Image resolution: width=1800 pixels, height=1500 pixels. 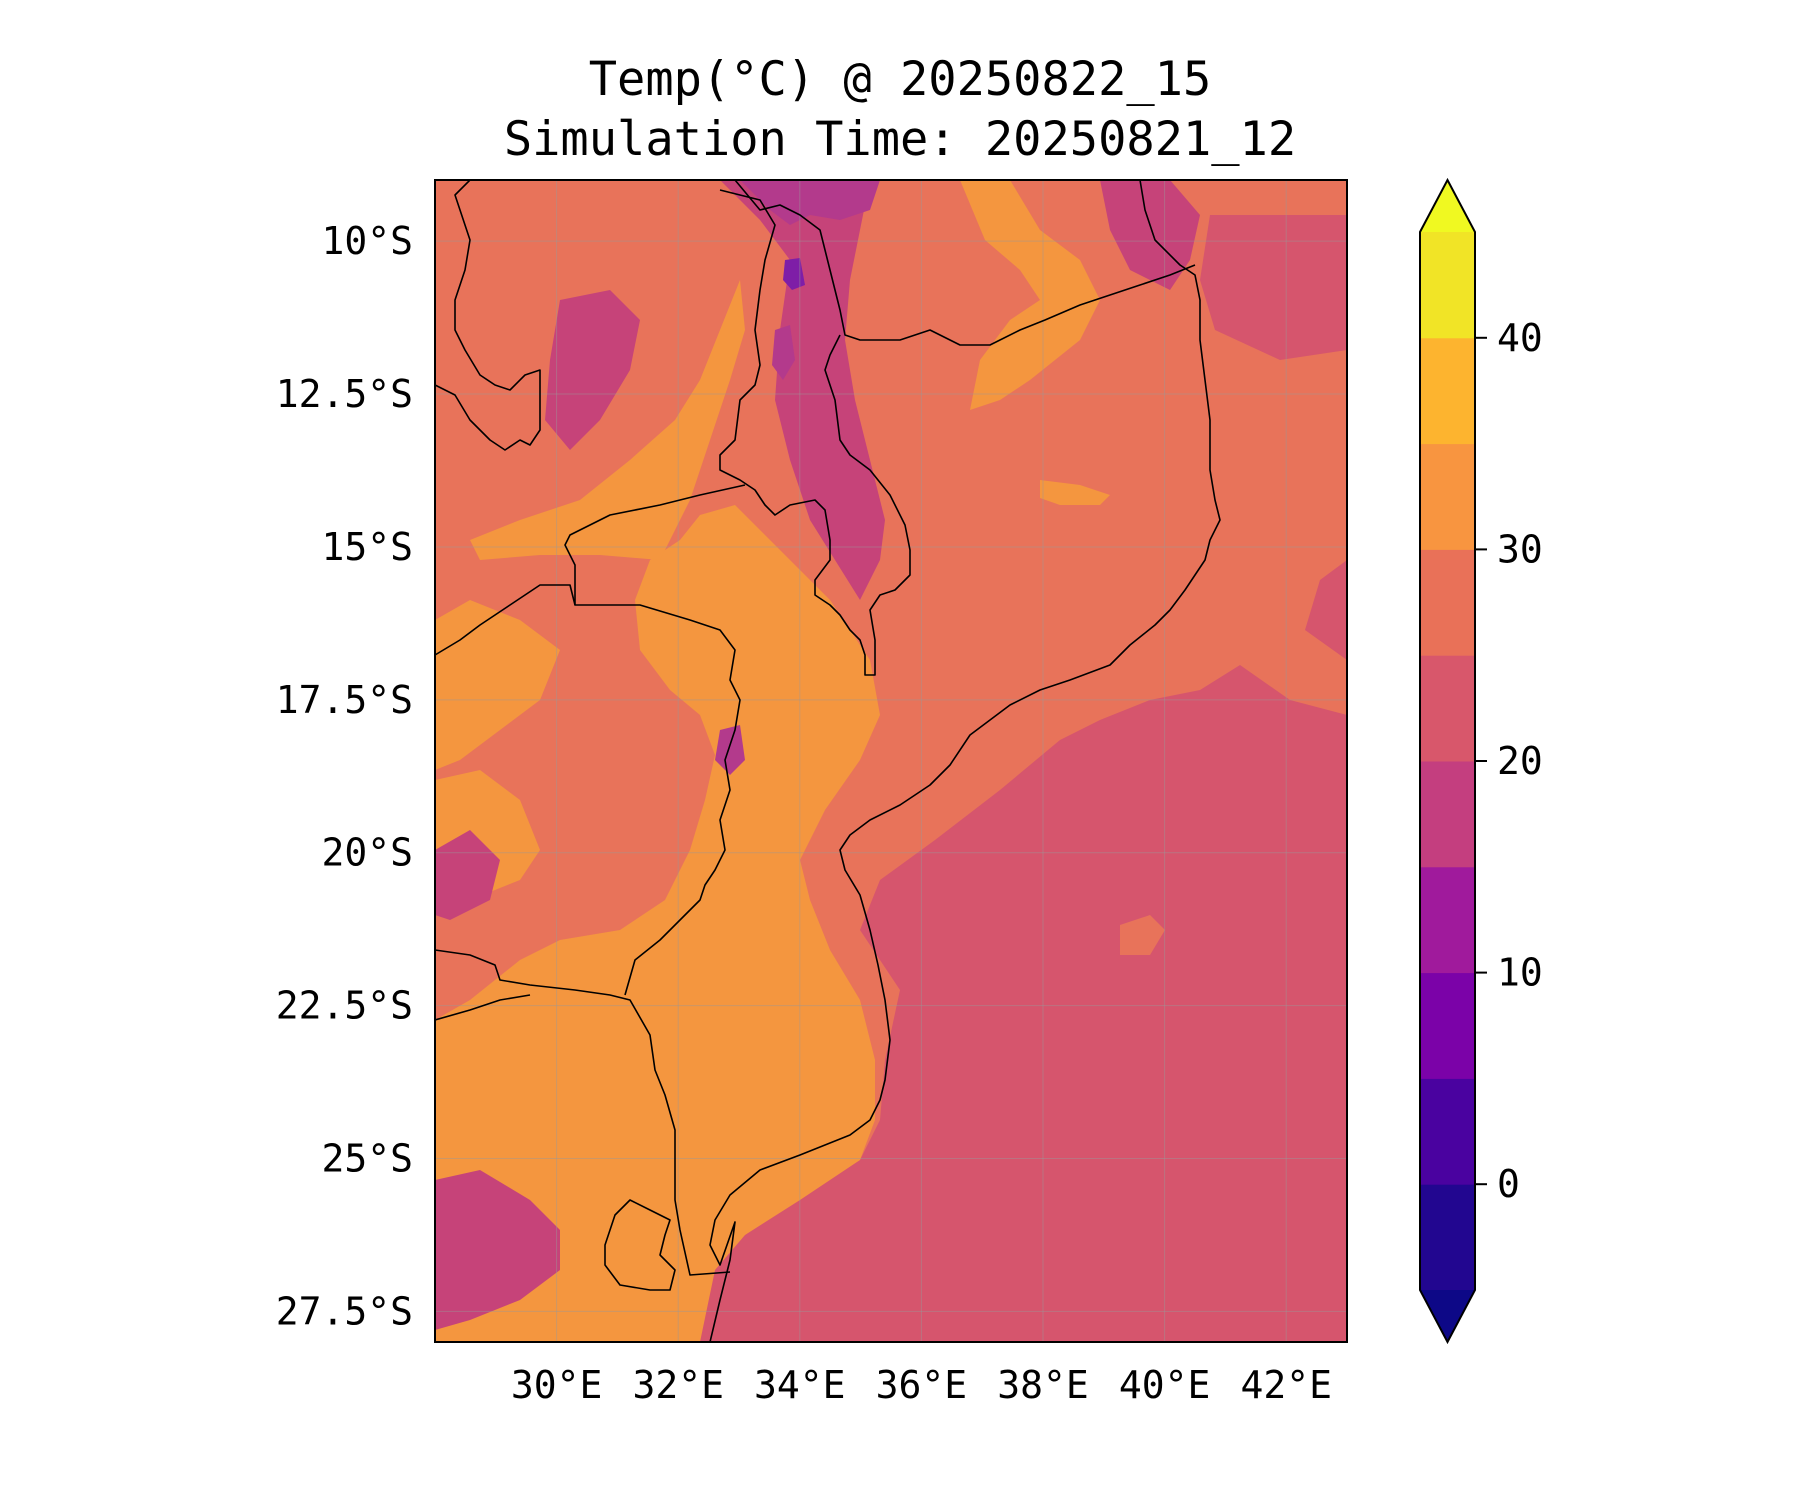 What do you see at coordinates (488, 315) in the screenshot?
I see `border-zambia-west` at bounding box center [488, 315].